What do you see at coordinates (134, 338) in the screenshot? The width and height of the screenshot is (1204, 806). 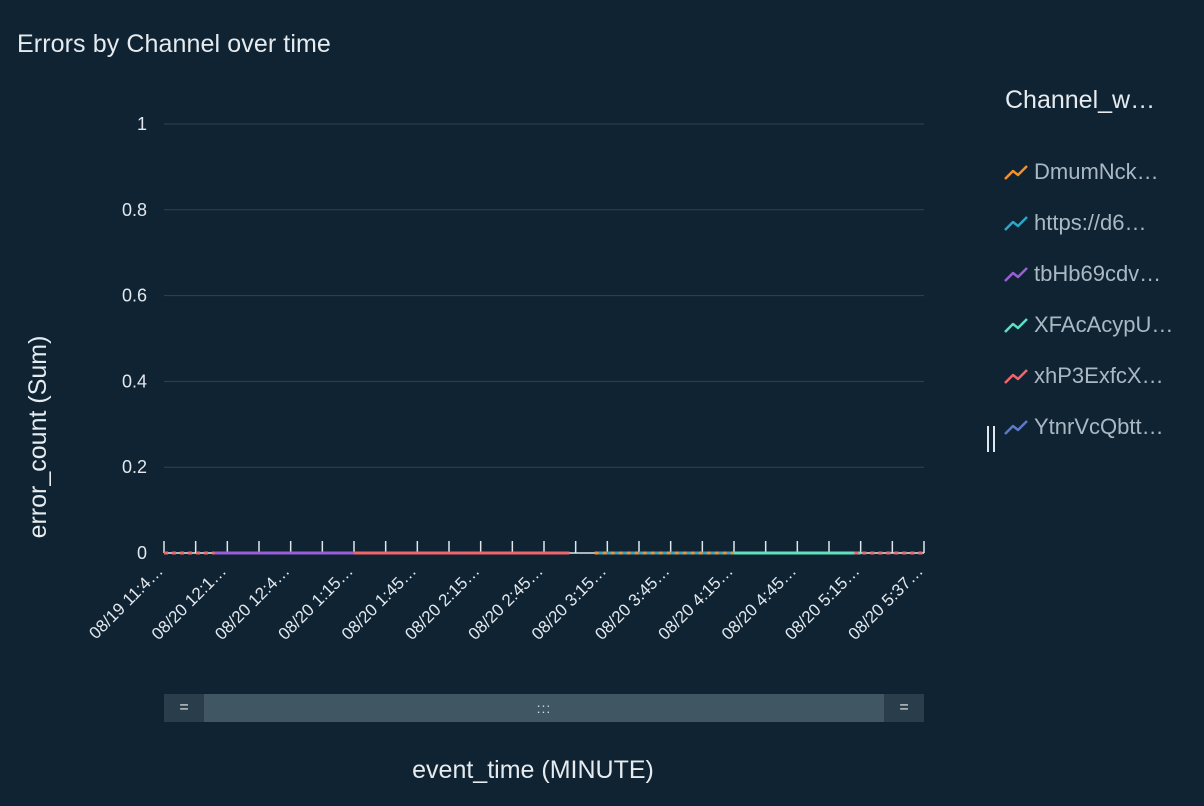 I see `y-axis-ticks: 0 0.2 0.4 0.6 0.8 1` at bounding box center [134, 338].